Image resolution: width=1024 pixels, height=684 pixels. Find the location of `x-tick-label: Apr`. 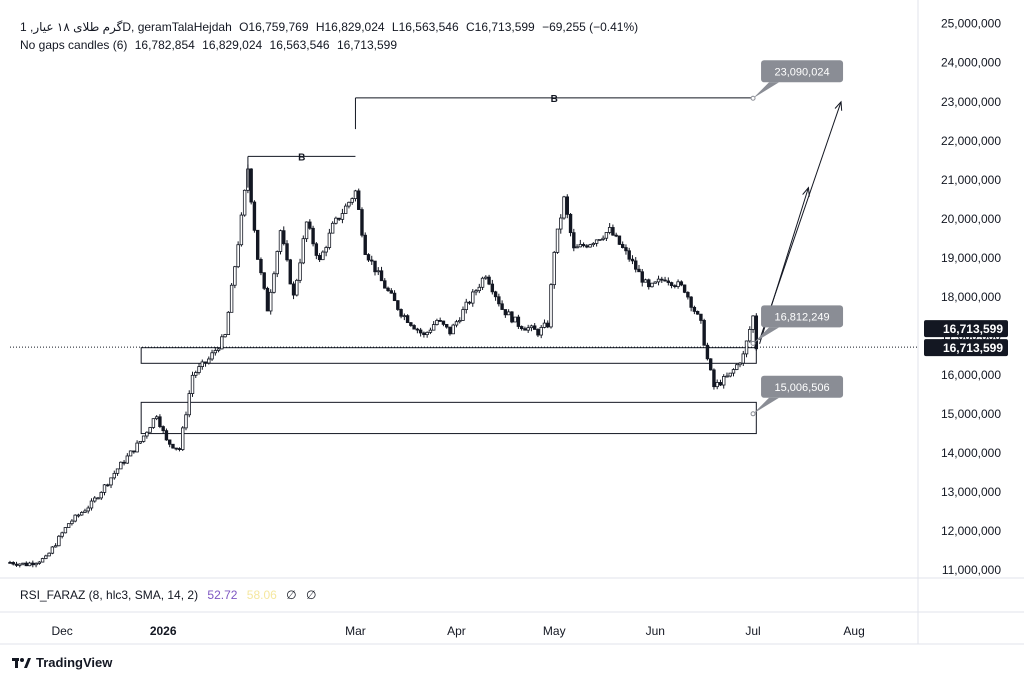

x-tick-label: Apr is located at coordinates (456, 631).